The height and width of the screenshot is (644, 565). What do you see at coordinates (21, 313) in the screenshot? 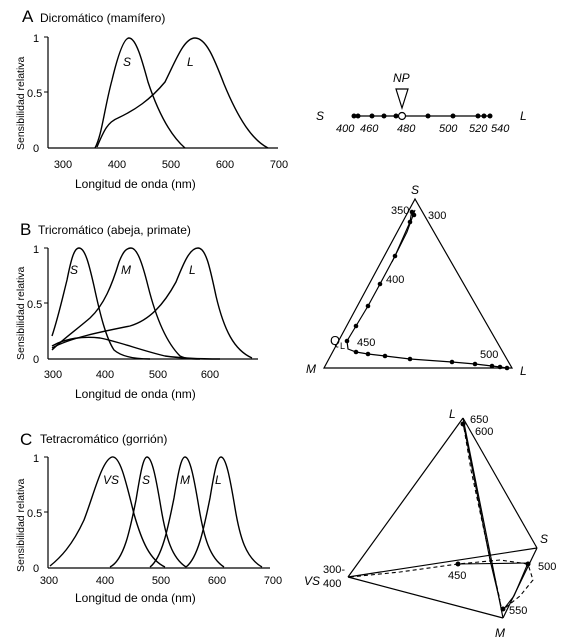
I see `y-axis-label: Sensibilidad relativa` at bounding box center [21, 313].